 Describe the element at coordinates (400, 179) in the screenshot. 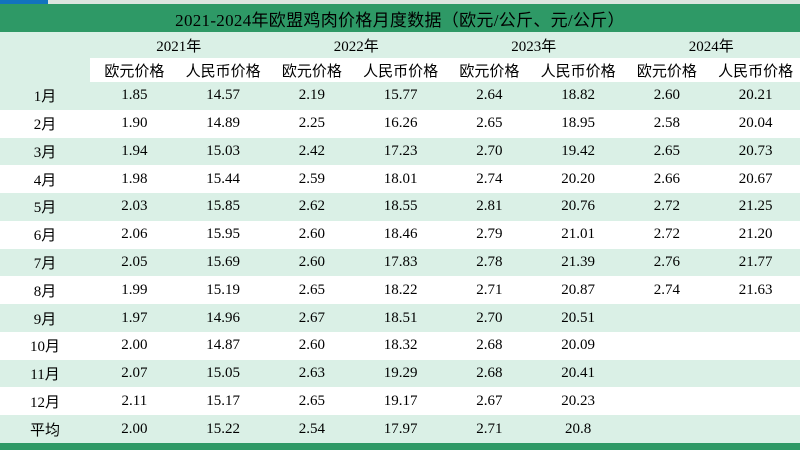

I see `table-row: 4月 1.98 15.44 2.59 18.01 2.74 20.20 2.66 20.67` at that location.